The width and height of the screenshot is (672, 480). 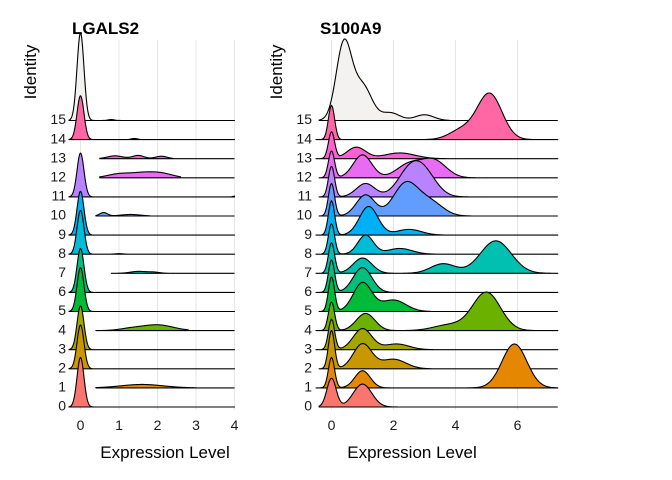 What do you see at coordinates (105, 28) in the screenshot?
I see `chart-title: LGALS2` at bounding box center [105, 28].